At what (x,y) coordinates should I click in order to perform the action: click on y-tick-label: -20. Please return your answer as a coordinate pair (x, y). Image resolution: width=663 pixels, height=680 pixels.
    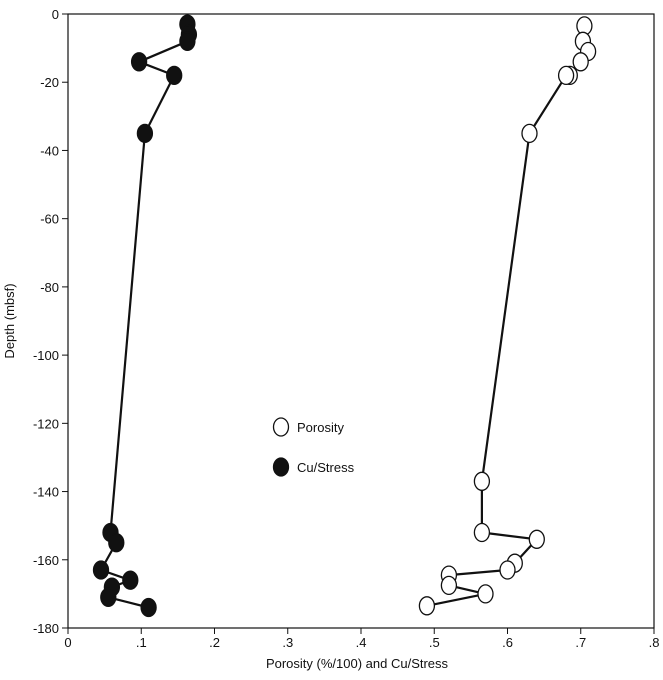
    Looking at the image, I should click on (49, 82).